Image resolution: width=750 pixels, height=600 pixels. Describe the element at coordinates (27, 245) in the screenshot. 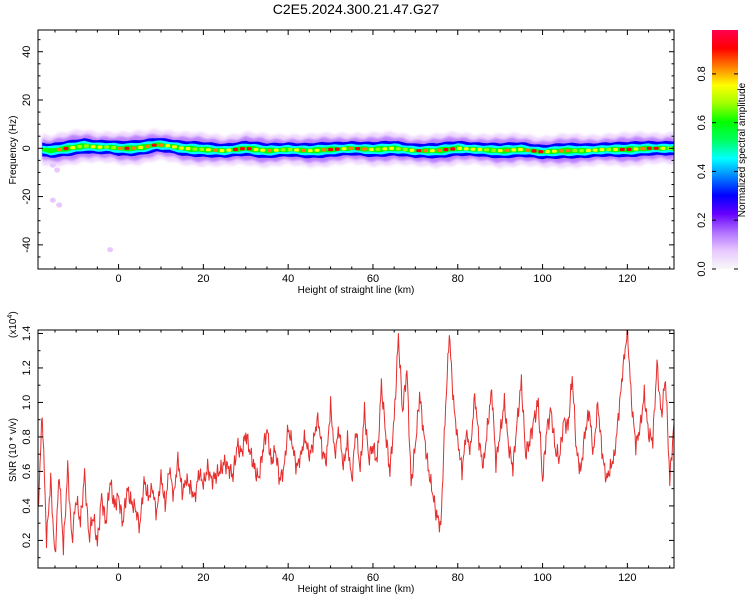

I see `y-tick-label: -40` at that location.